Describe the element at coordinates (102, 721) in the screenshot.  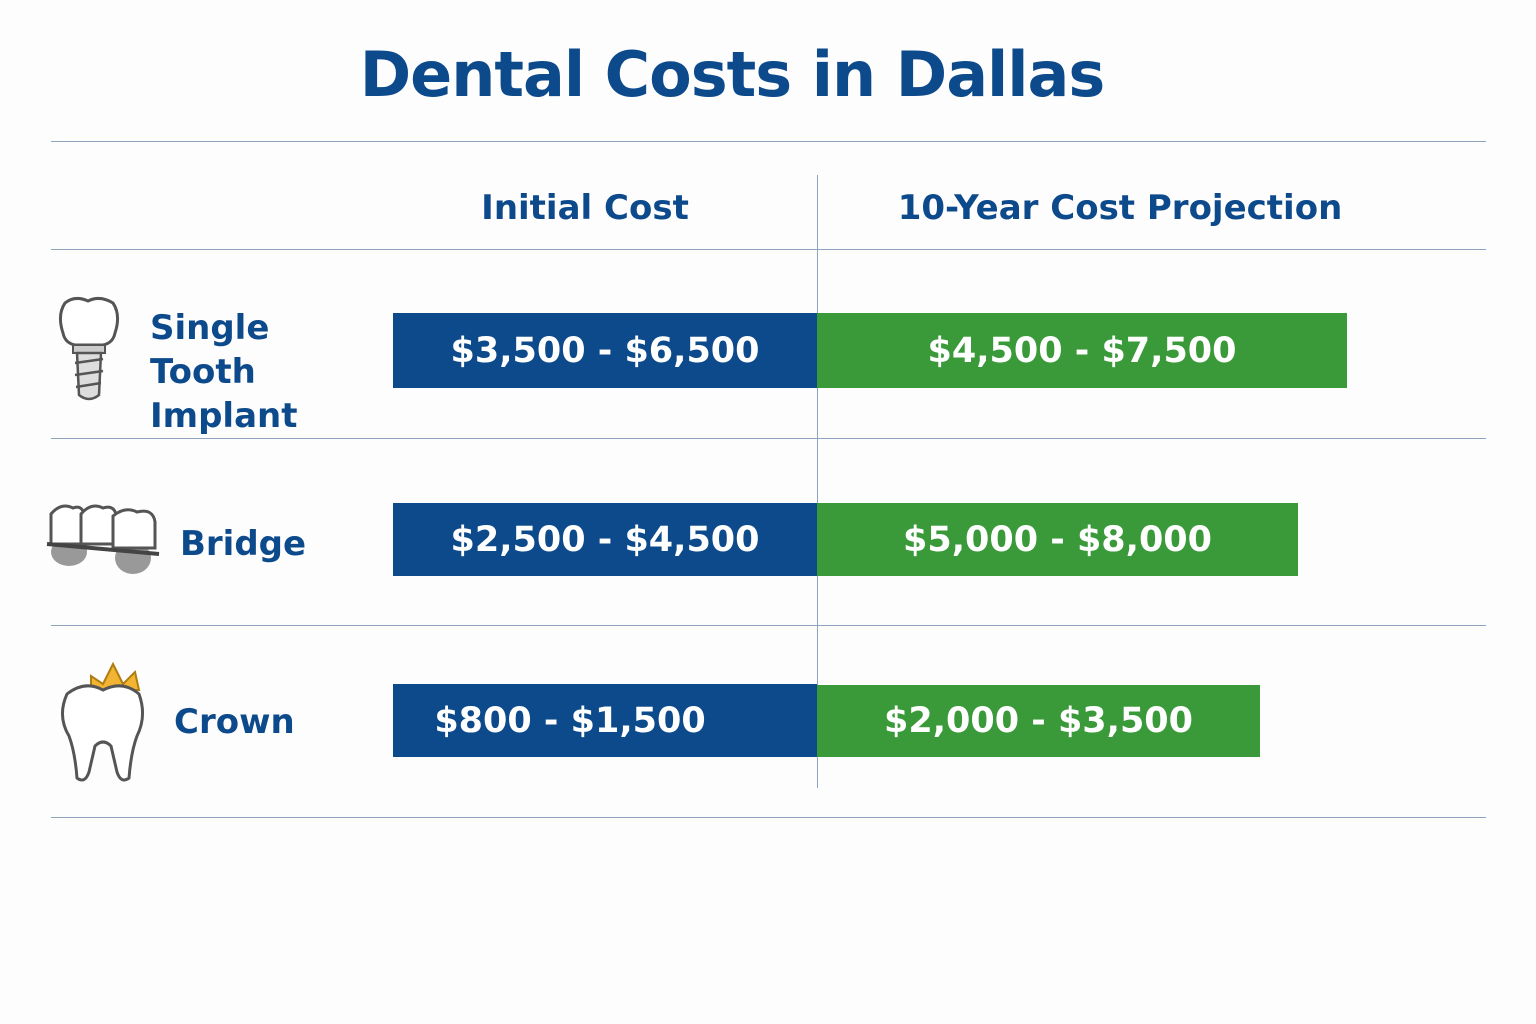
I see `crown-icon` at that location.